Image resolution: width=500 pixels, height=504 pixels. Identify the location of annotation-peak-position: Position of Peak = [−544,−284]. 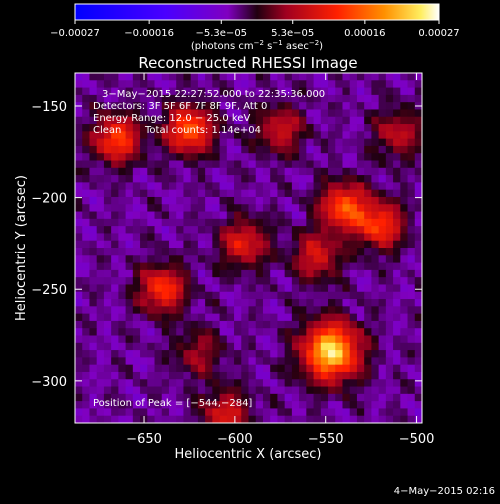
(172, 403).